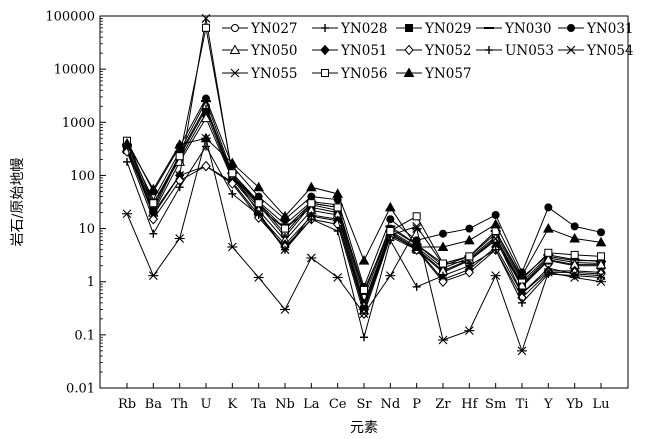  I want to click on x-tick-label: Zr, so click(443, 404).